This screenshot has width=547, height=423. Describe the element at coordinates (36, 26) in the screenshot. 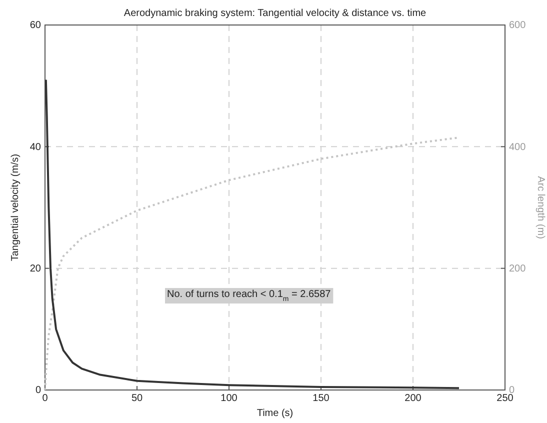

I see `y-tick-label: 60` at that location.